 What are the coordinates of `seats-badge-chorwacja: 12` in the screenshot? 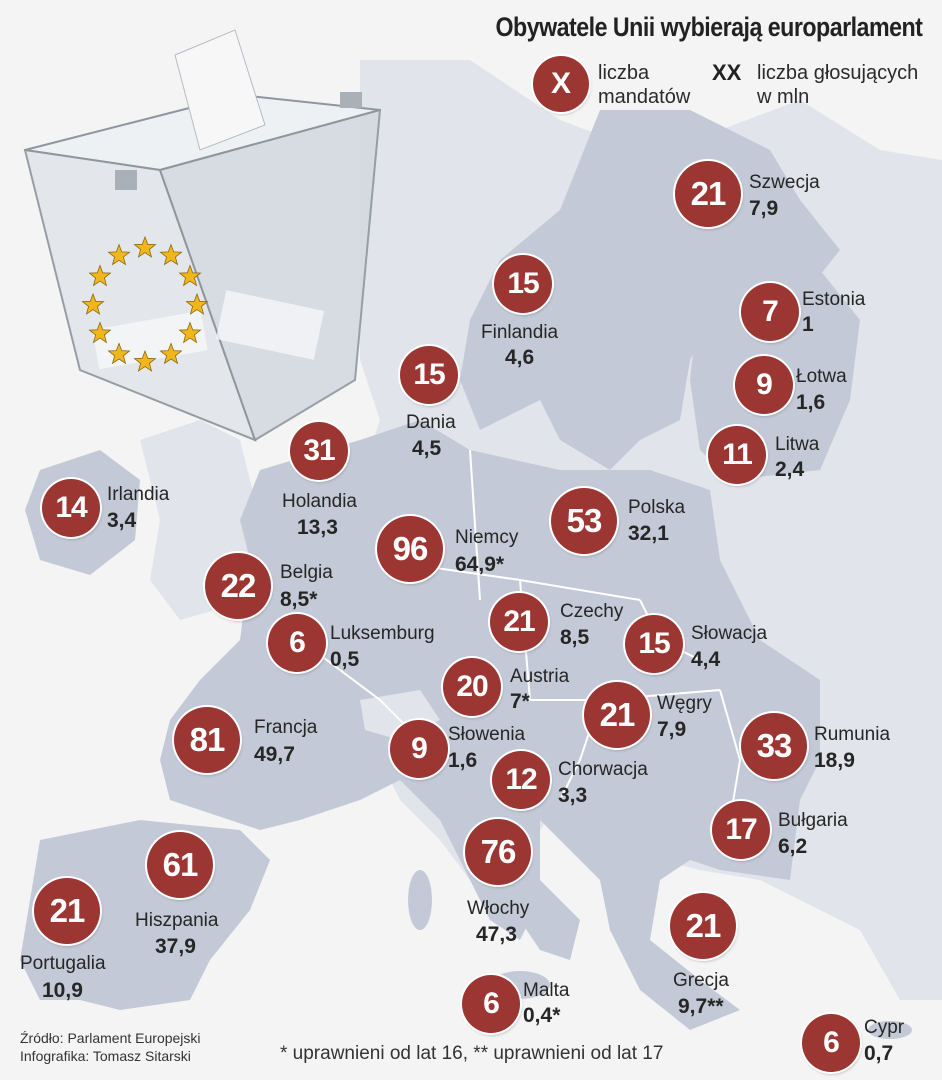 It's located at (521, 780).